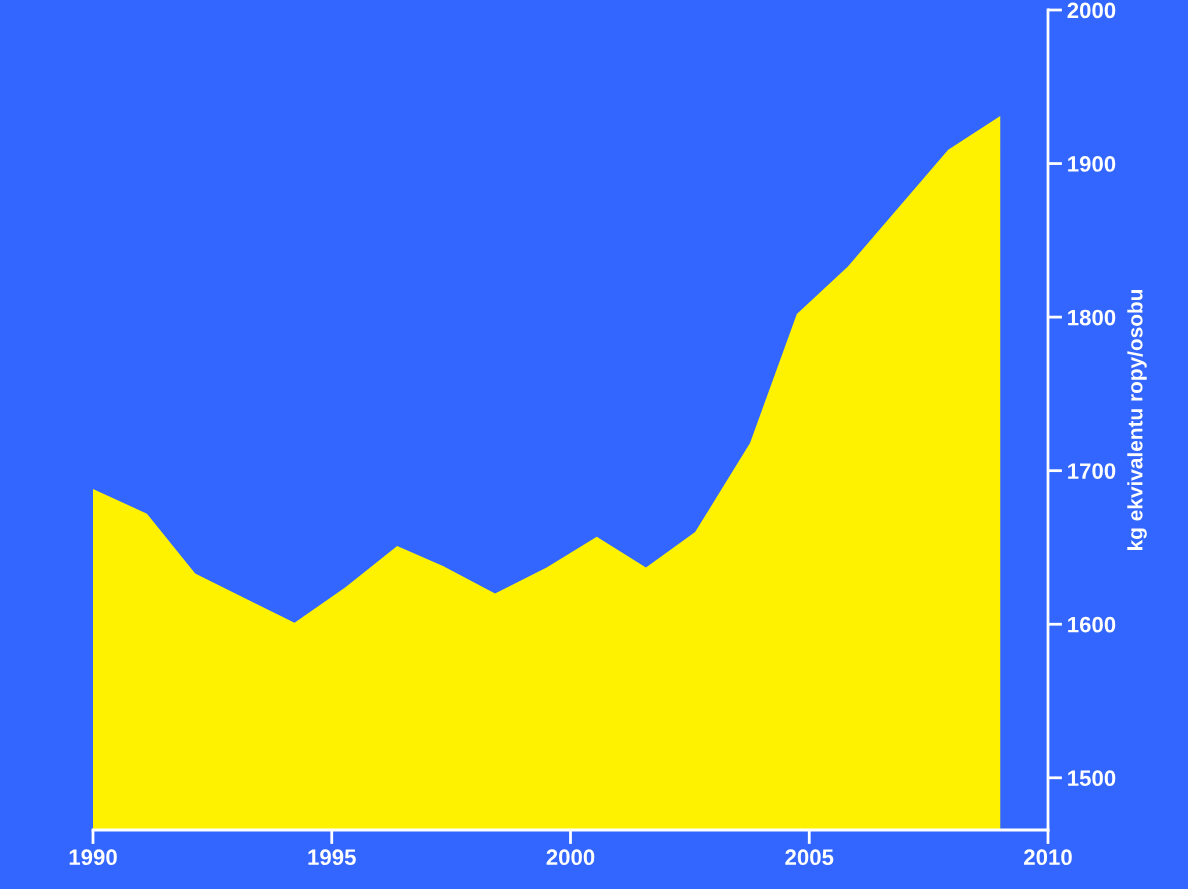  What do you see at coordinates (1092, 471) in the screenshot?
I see `y-tick-label: 1700` at bounding box center [1092, 471].